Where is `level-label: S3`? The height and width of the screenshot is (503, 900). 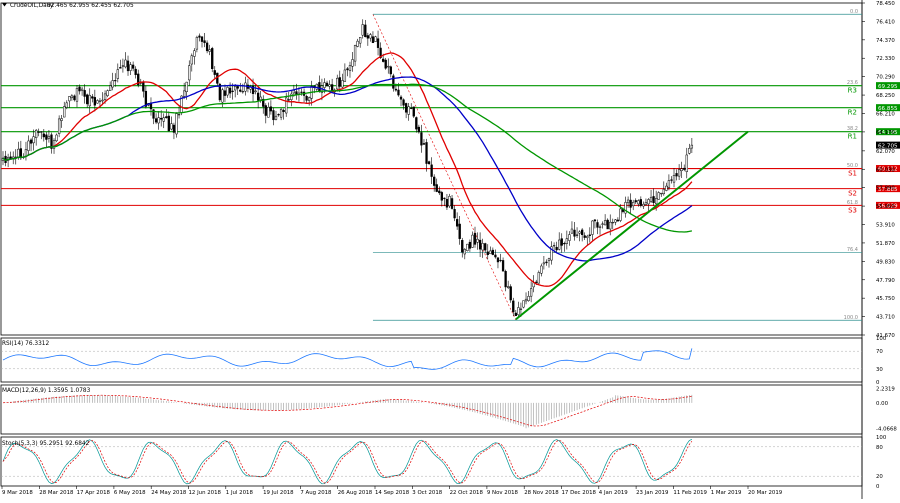 level-label: S3 is located at coordinates (852, 210).